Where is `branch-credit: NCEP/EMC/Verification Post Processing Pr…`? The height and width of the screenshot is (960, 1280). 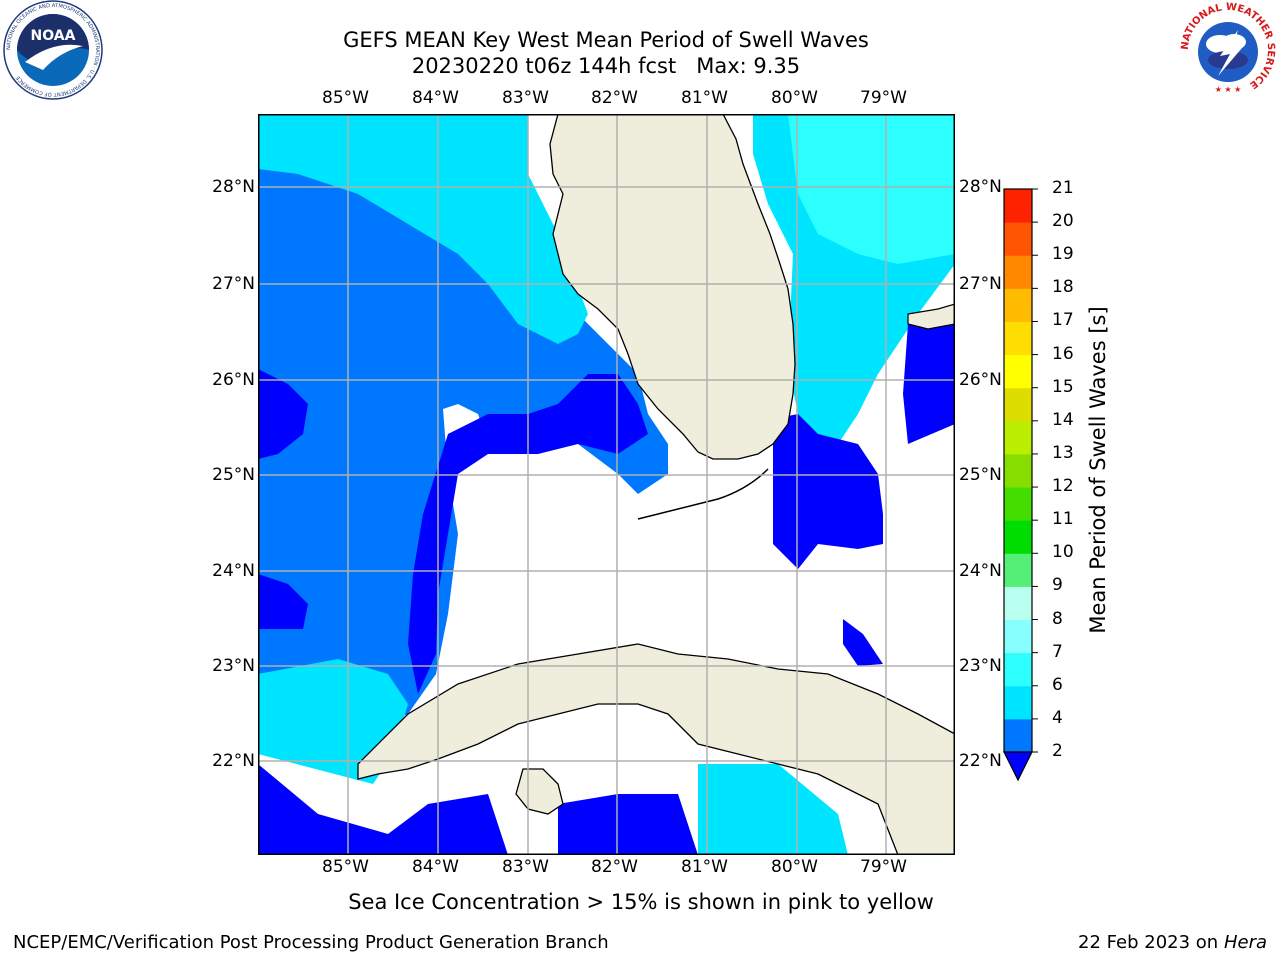
branch-credit: NCEP/EMC/Verification Post Processing Pr… is located at coordinates (311, 942).